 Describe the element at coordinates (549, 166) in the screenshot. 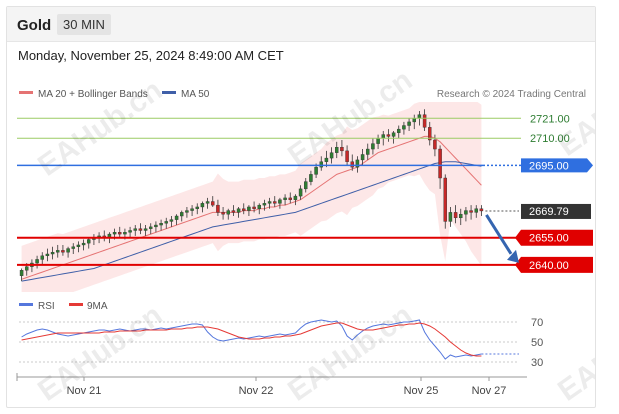

I see `pivot-label: 2695.00` at that location.